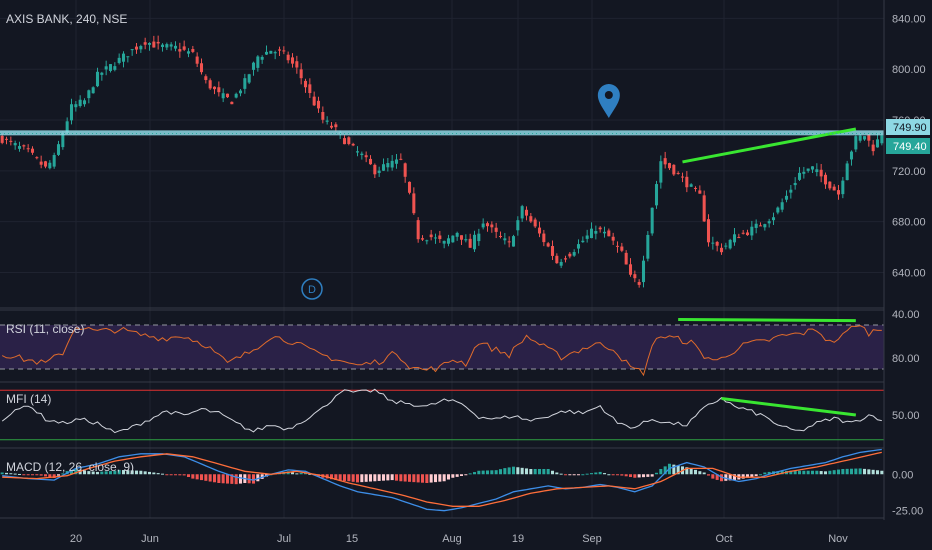  I want to click on time-tick-label: 20, so click(76, 539).